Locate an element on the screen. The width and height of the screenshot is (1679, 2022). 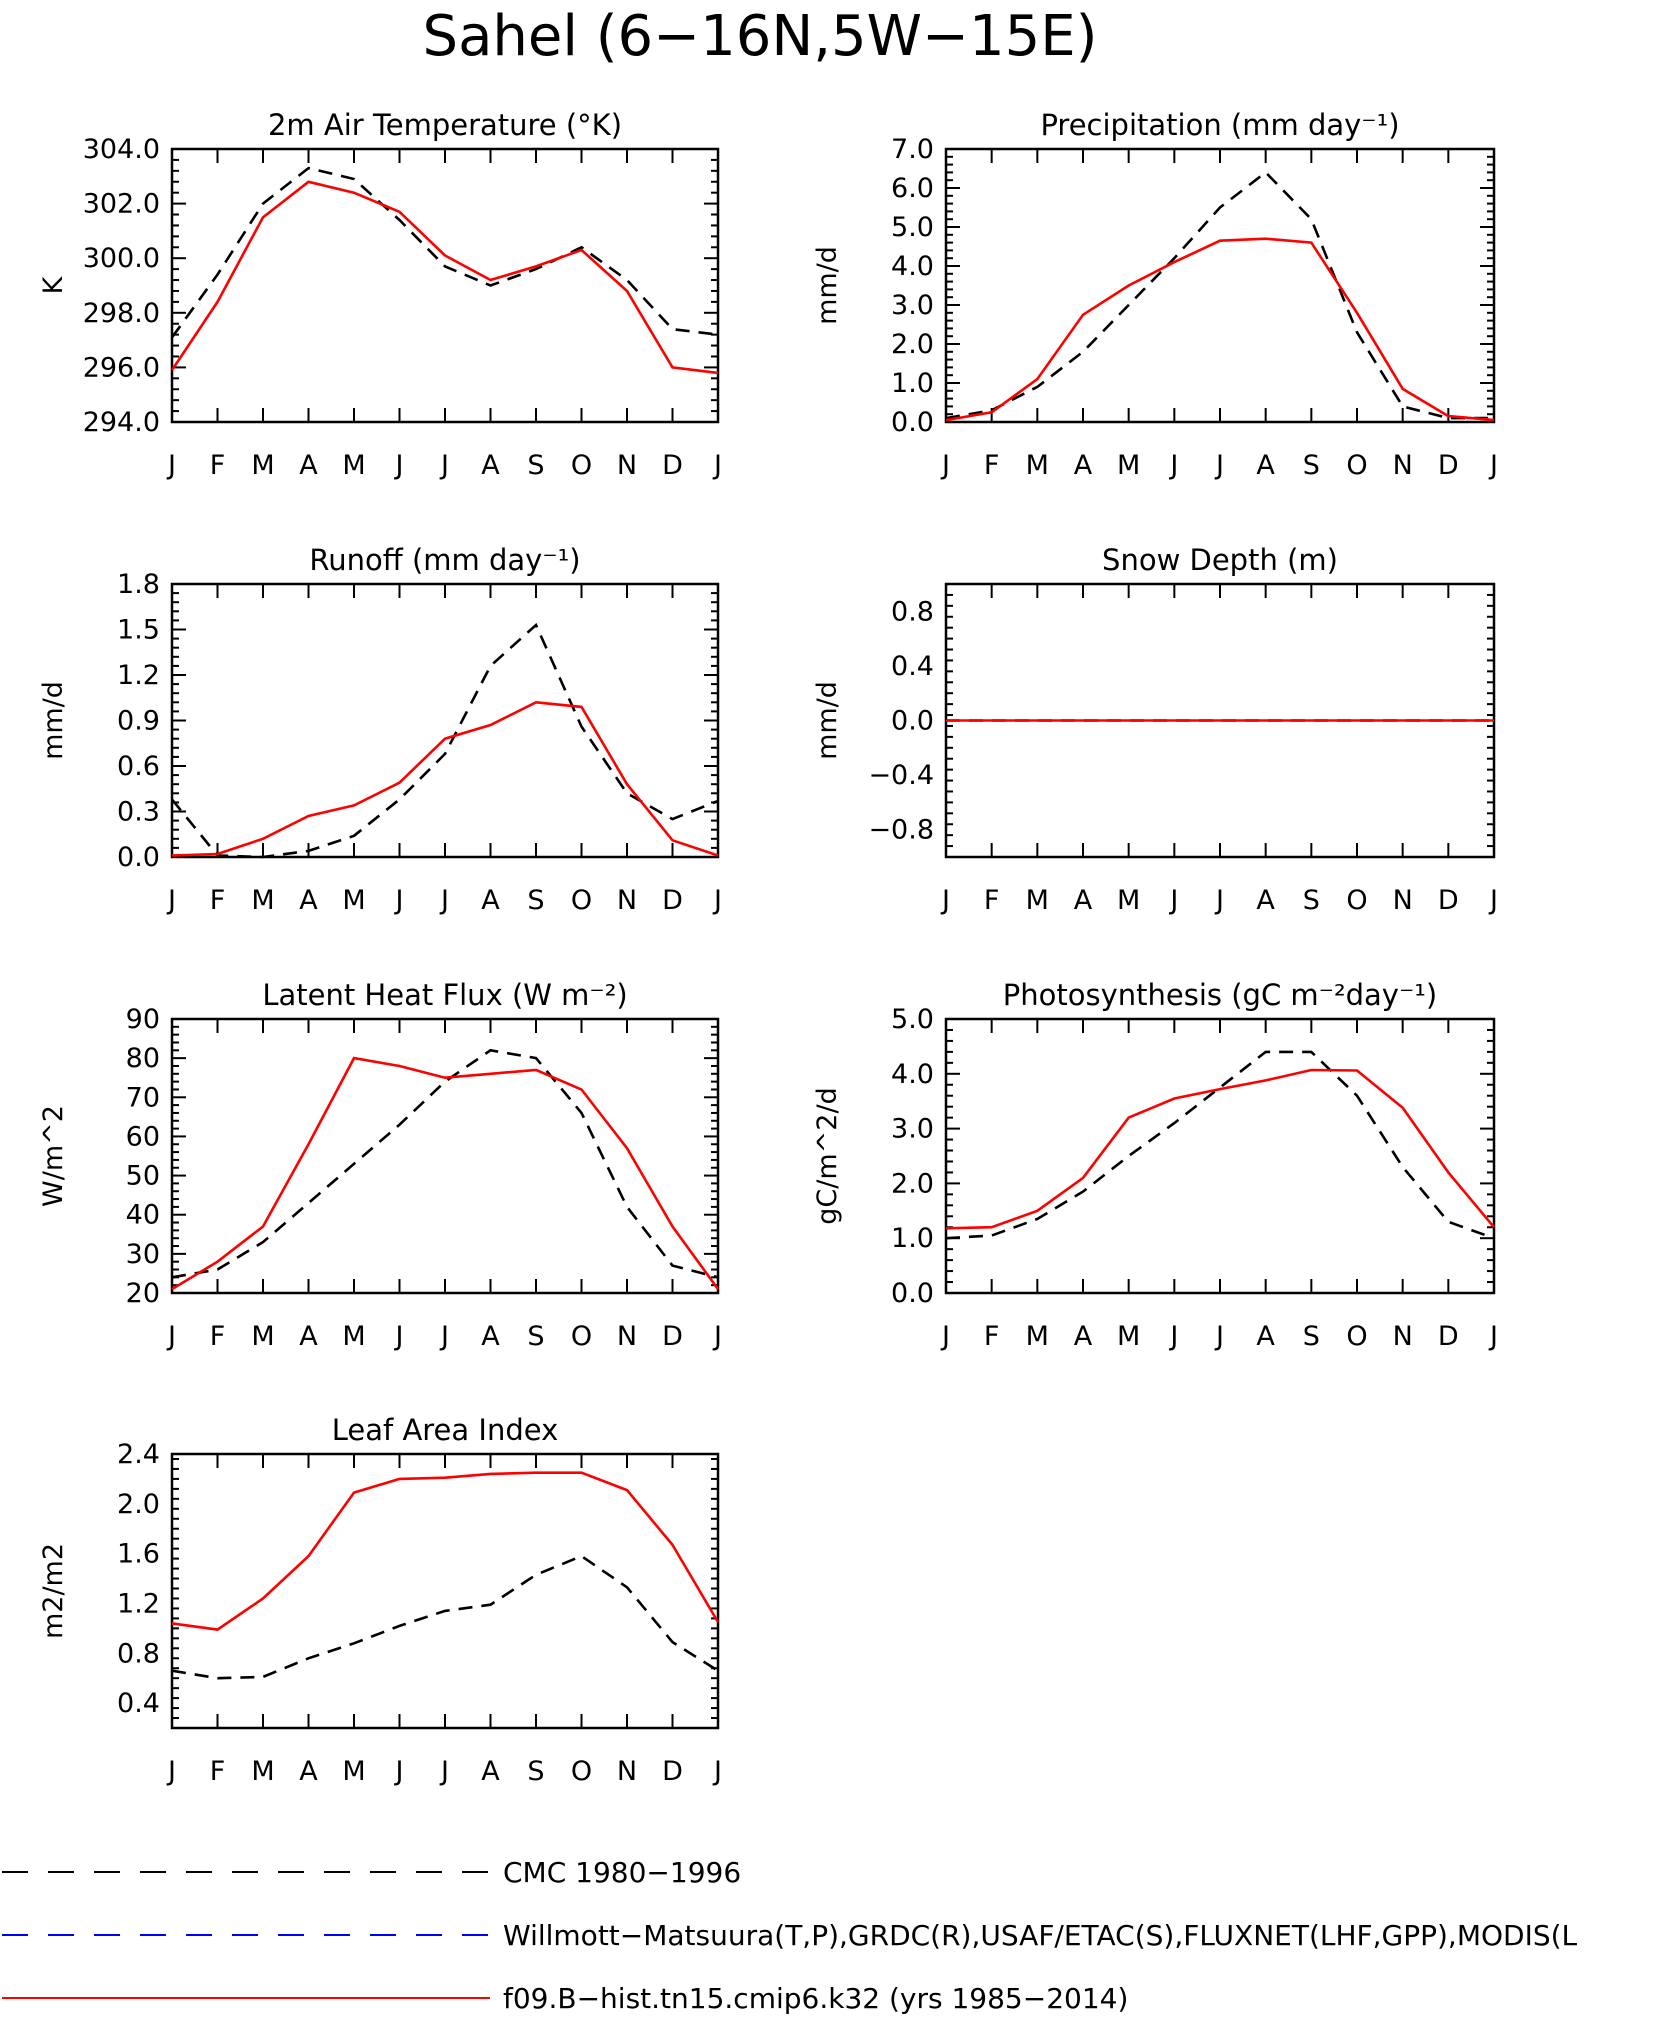
y-tick-label: 60 is located at coordinates (143, 1136).